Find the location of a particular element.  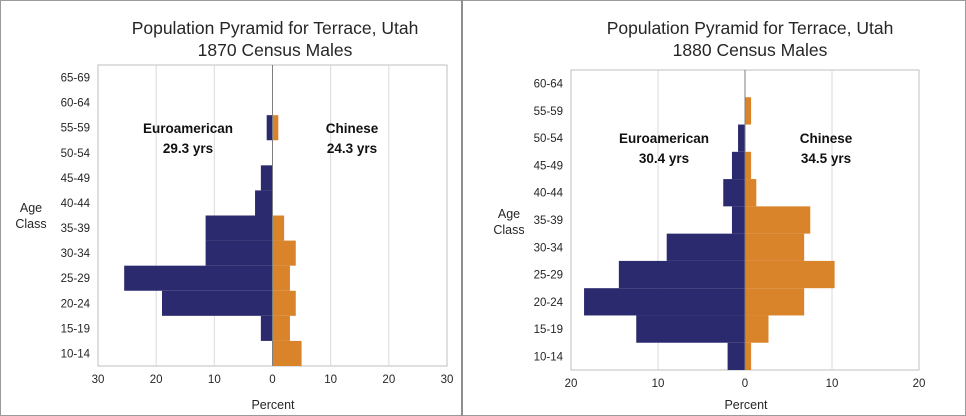

chinese-median-age: 34.5 yrs is located at coordinates (826, 158).